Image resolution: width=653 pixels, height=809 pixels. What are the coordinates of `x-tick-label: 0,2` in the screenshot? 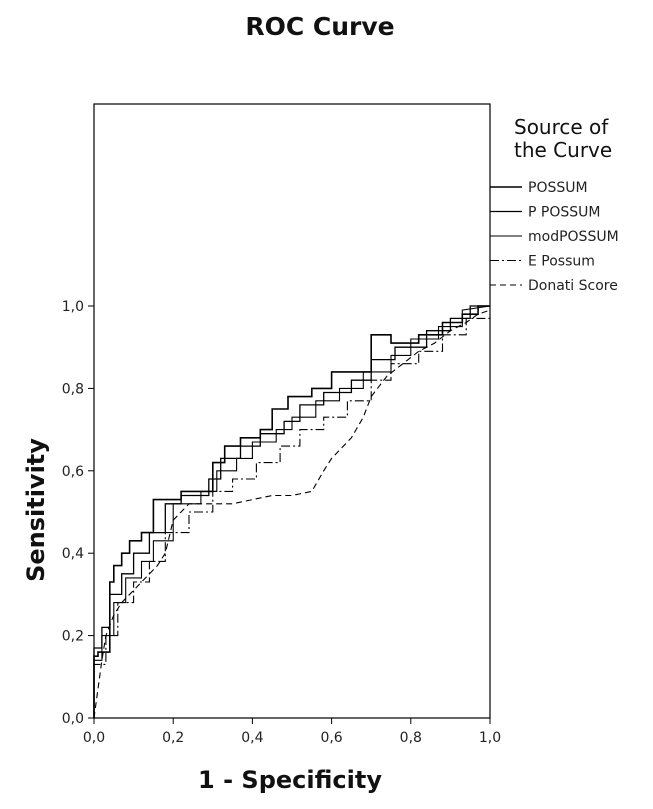 It's located at (173, 738).